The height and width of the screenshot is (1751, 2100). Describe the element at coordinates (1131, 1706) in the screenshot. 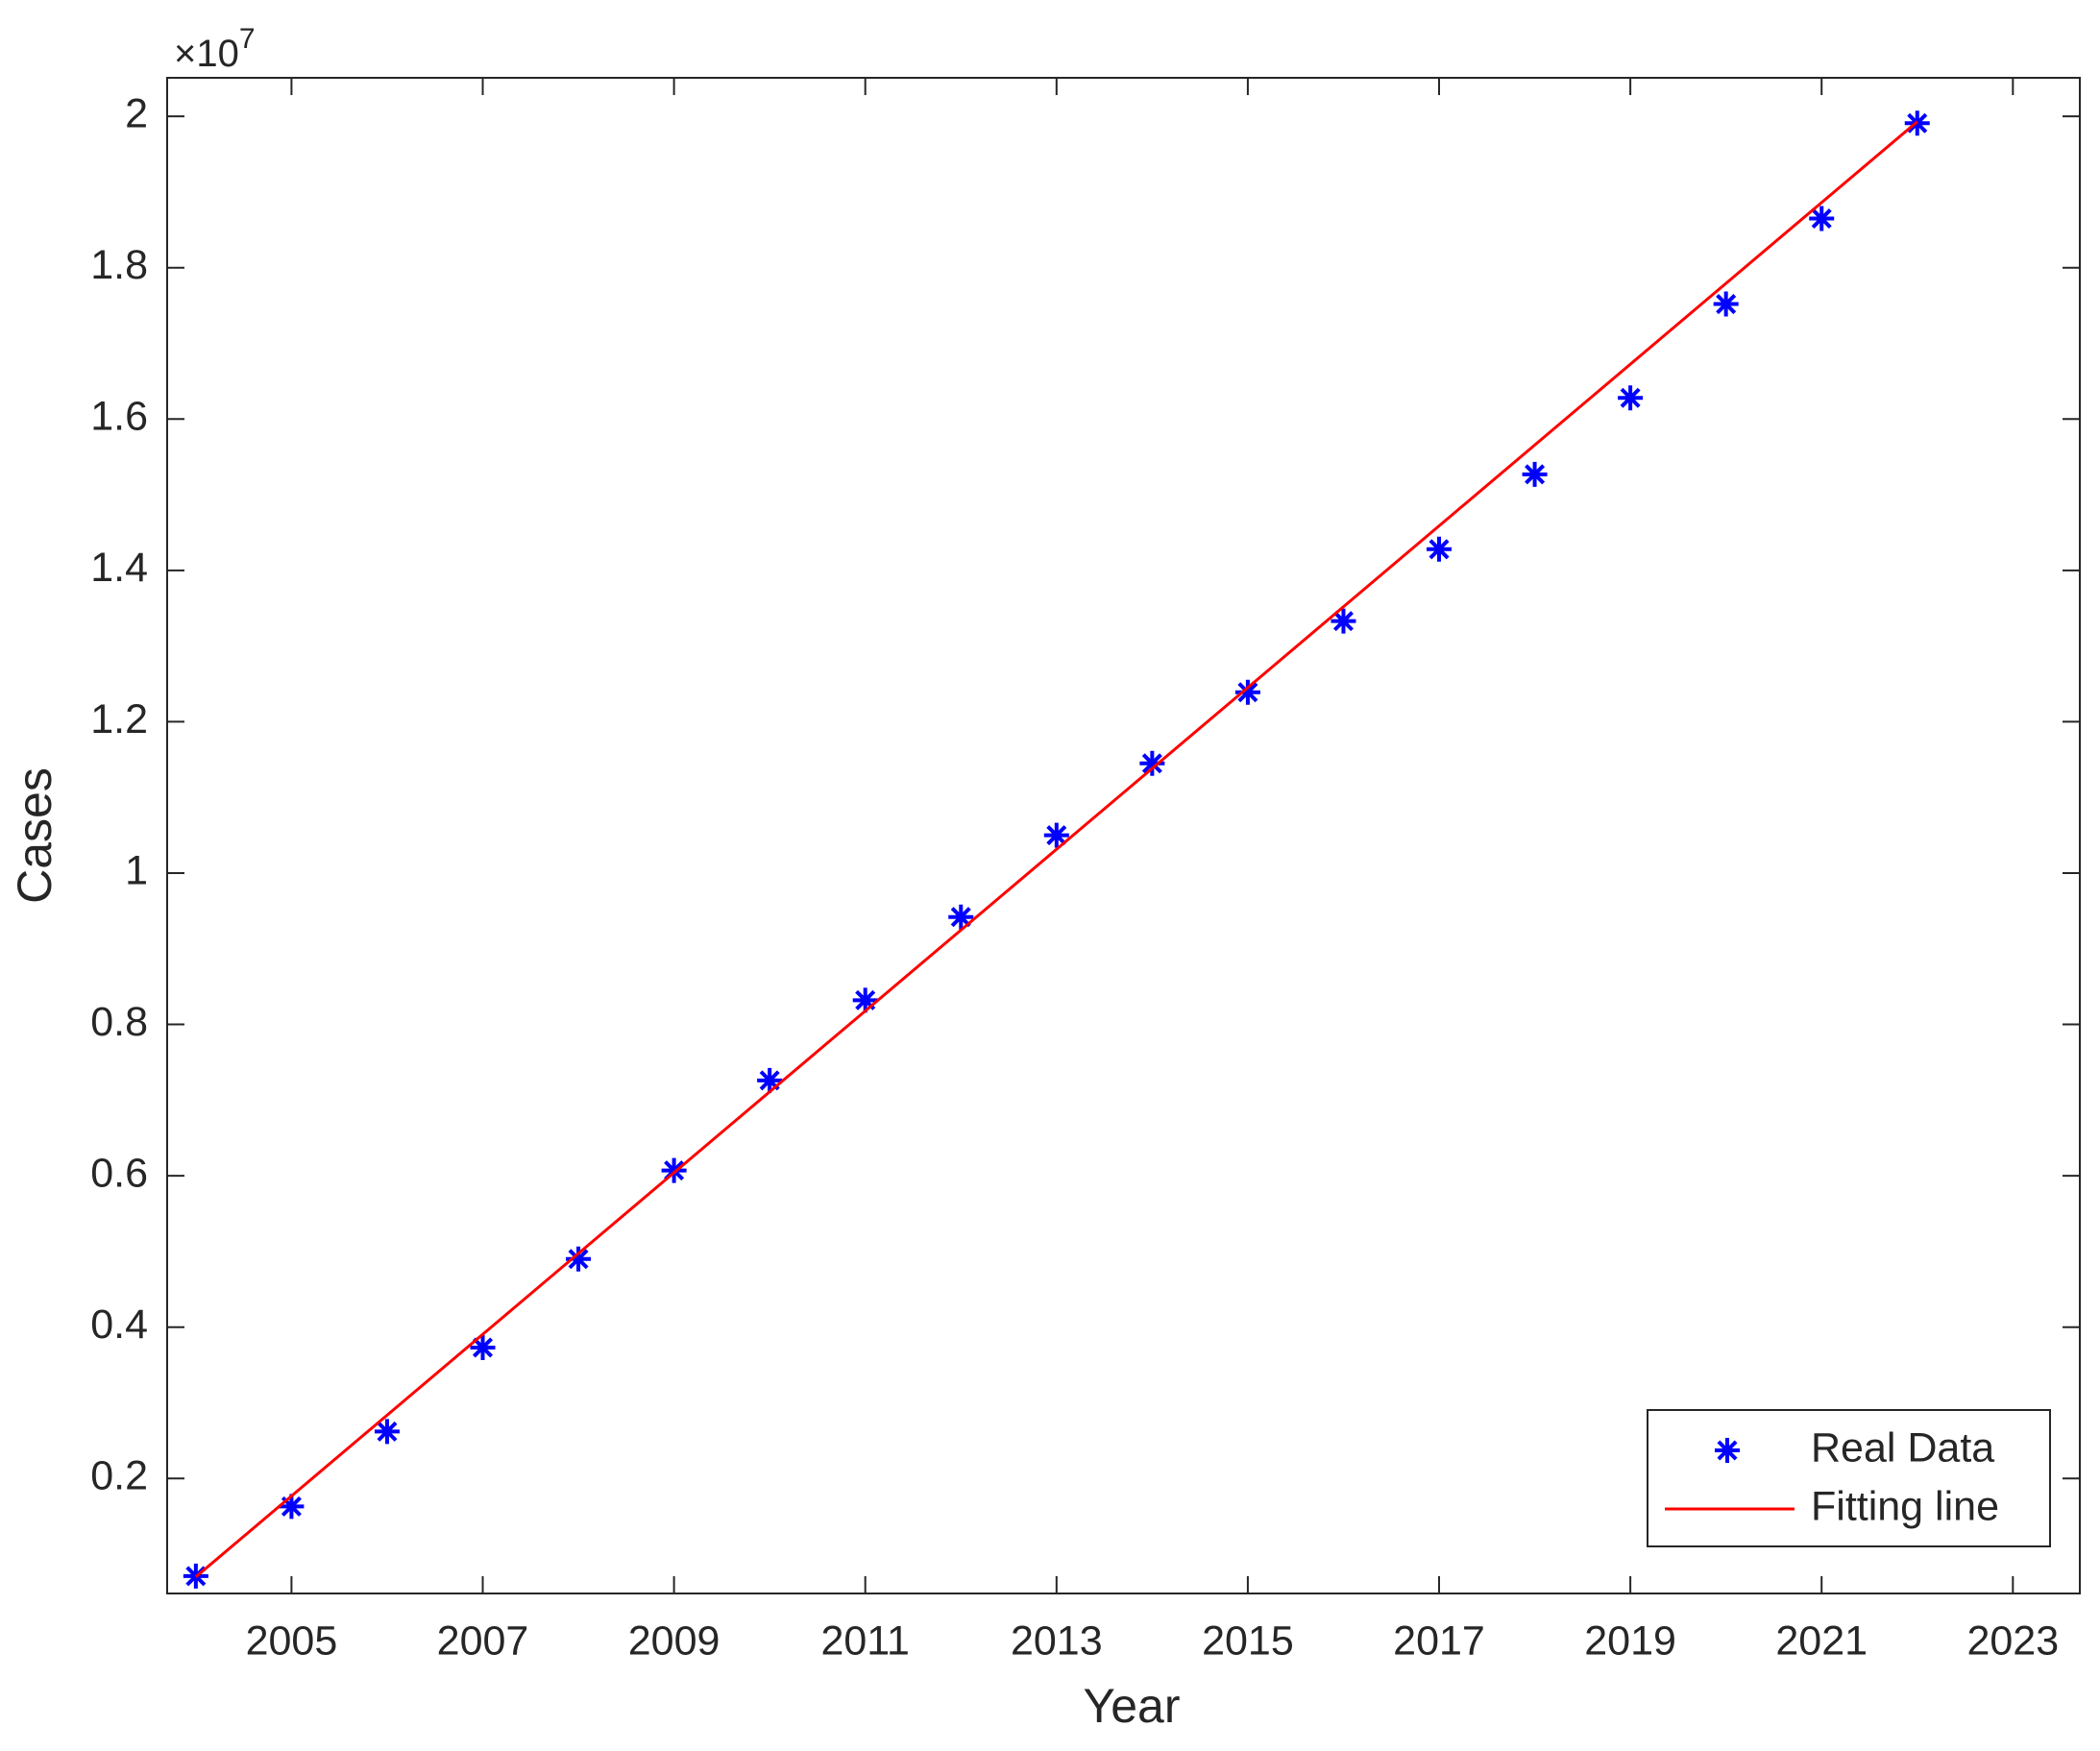

I see `x-axis-label: Year` at that location.